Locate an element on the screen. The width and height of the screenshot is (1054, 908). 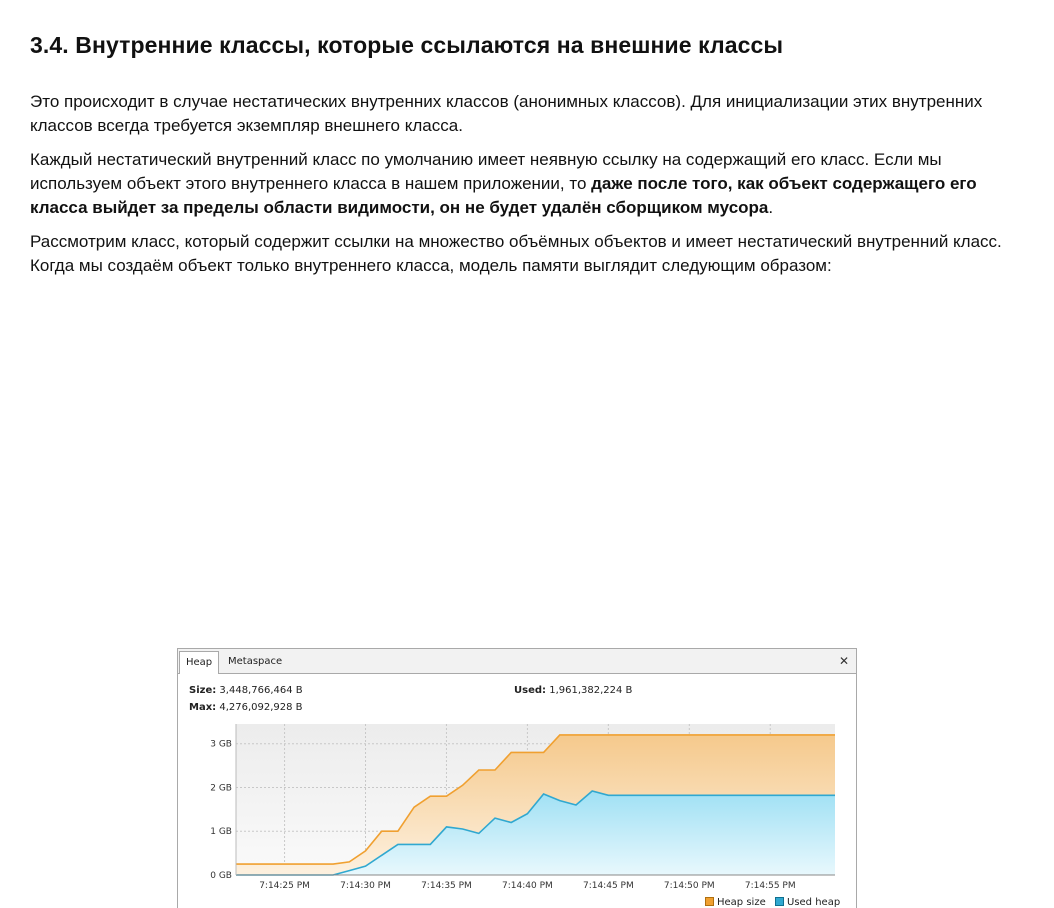
legend-heap-size: Heap size is located at coordinates (735, 902).